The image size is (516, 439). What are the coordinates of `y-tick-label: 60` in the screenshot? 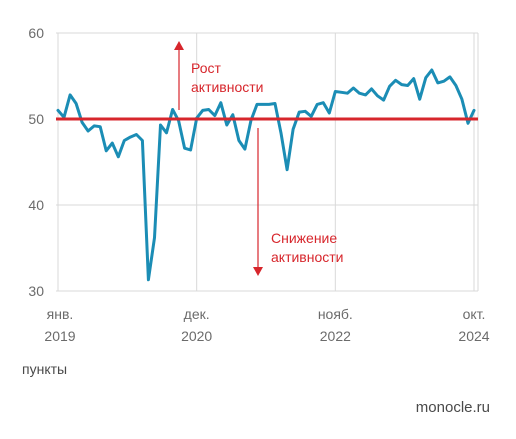 It's located at (36, 33).